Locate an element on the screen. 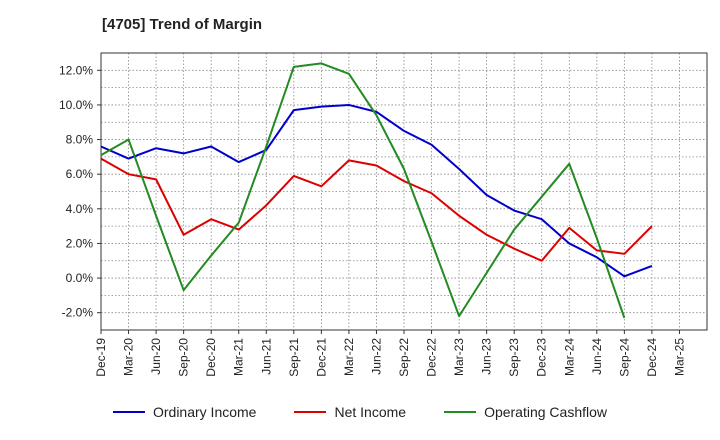 This screenshot has width=720, height=440. x-tick-label: Jun-21 is located at coordinates (266, 356).